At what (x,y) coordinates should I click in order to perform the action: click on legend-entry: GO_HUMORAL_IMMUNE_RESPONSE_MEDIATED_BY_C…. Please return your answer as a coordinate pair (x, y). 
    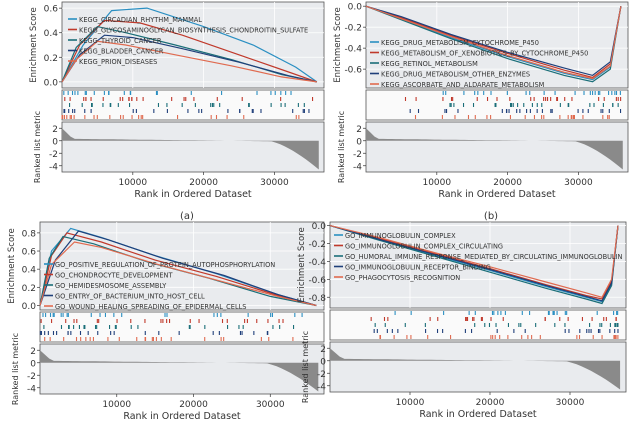
    Looking at the image, I should click on (484, 257).